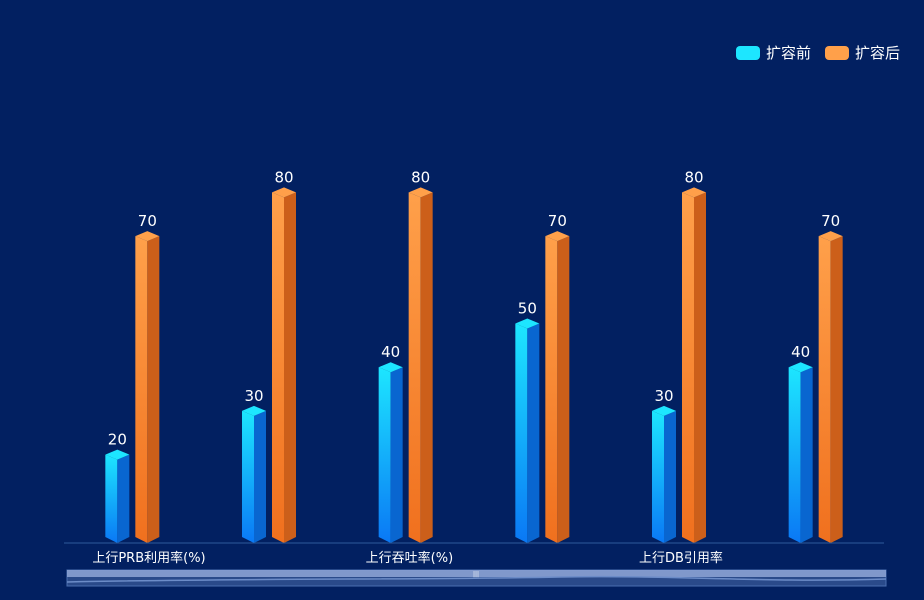 The image size is (924, 600). What do you see at coordinates (747, 52) in the screenshot?
I see `legend-swatch-before` at bounding box center [747, 52].